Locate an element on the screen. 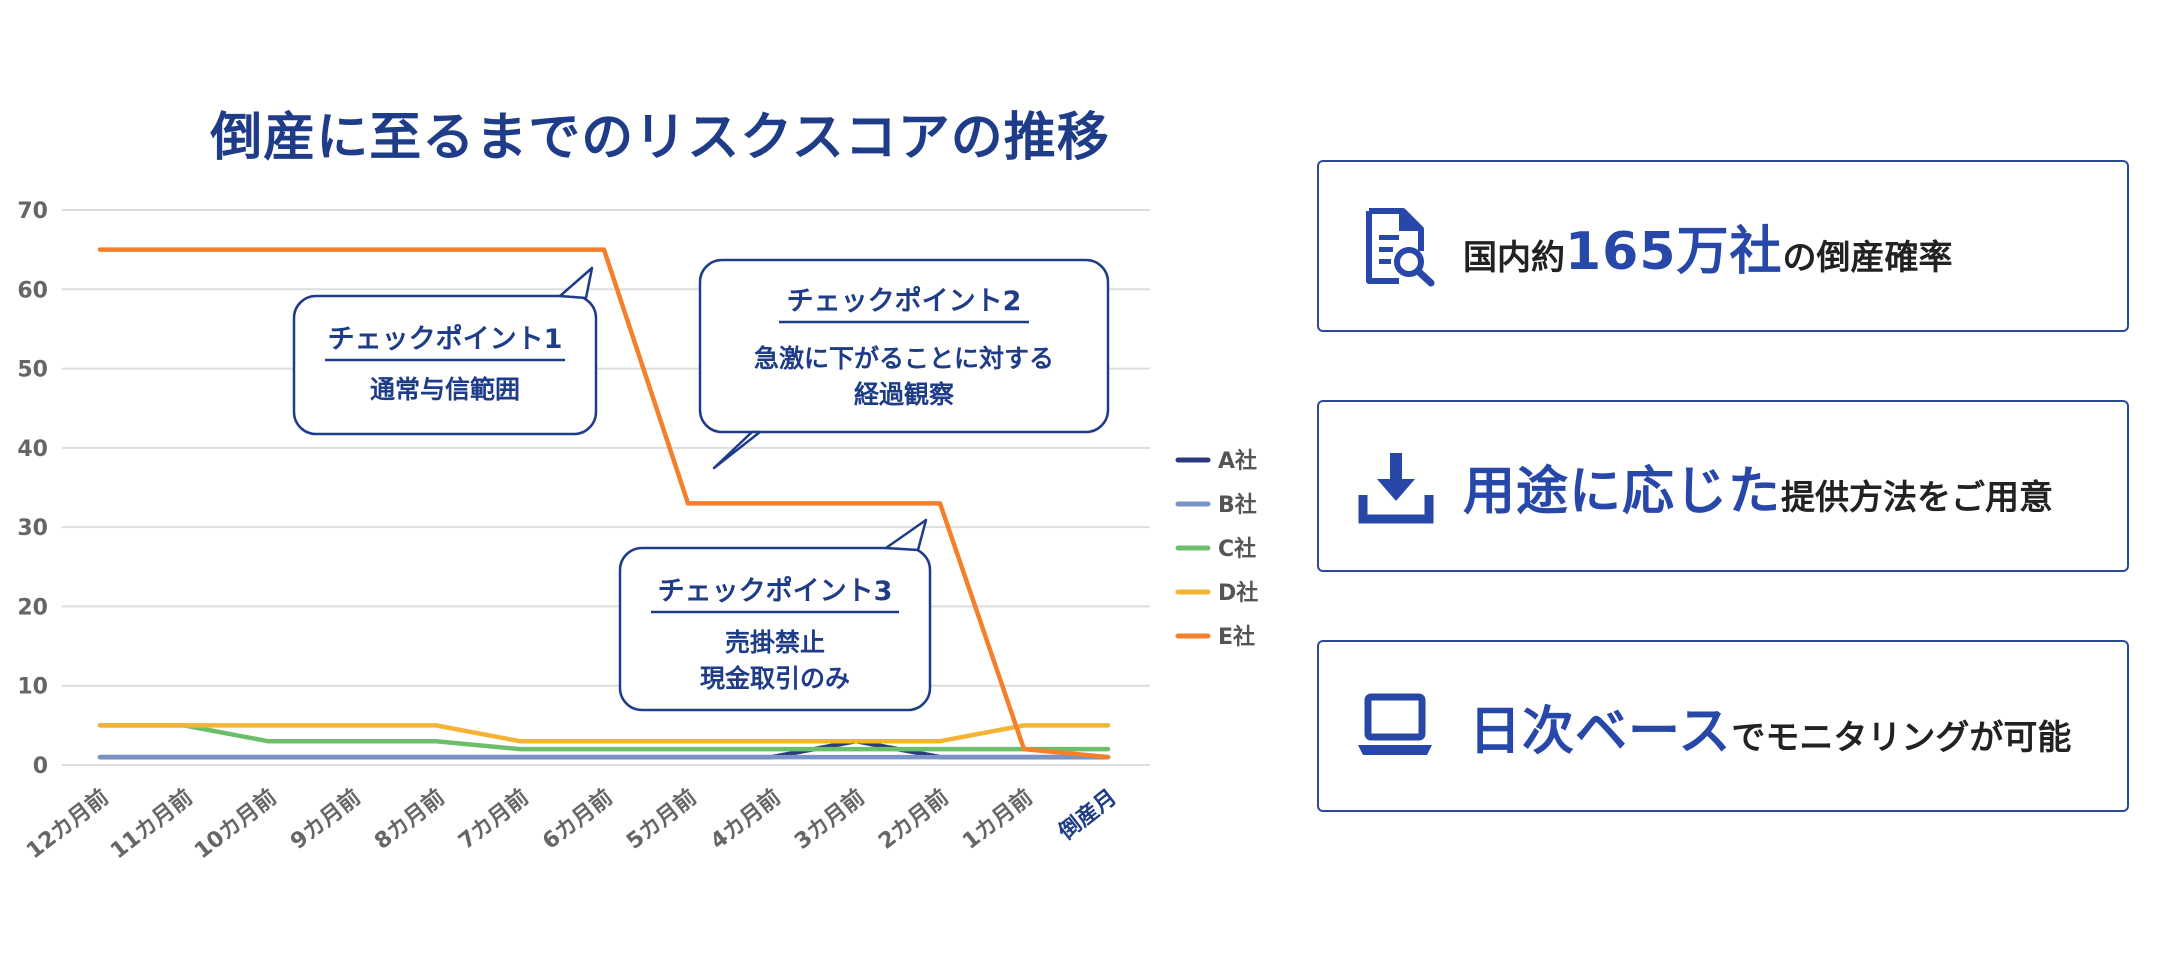 The image size is (2160, 960). callout-title: チェックポイント2 is located at coordinates (904, 301).